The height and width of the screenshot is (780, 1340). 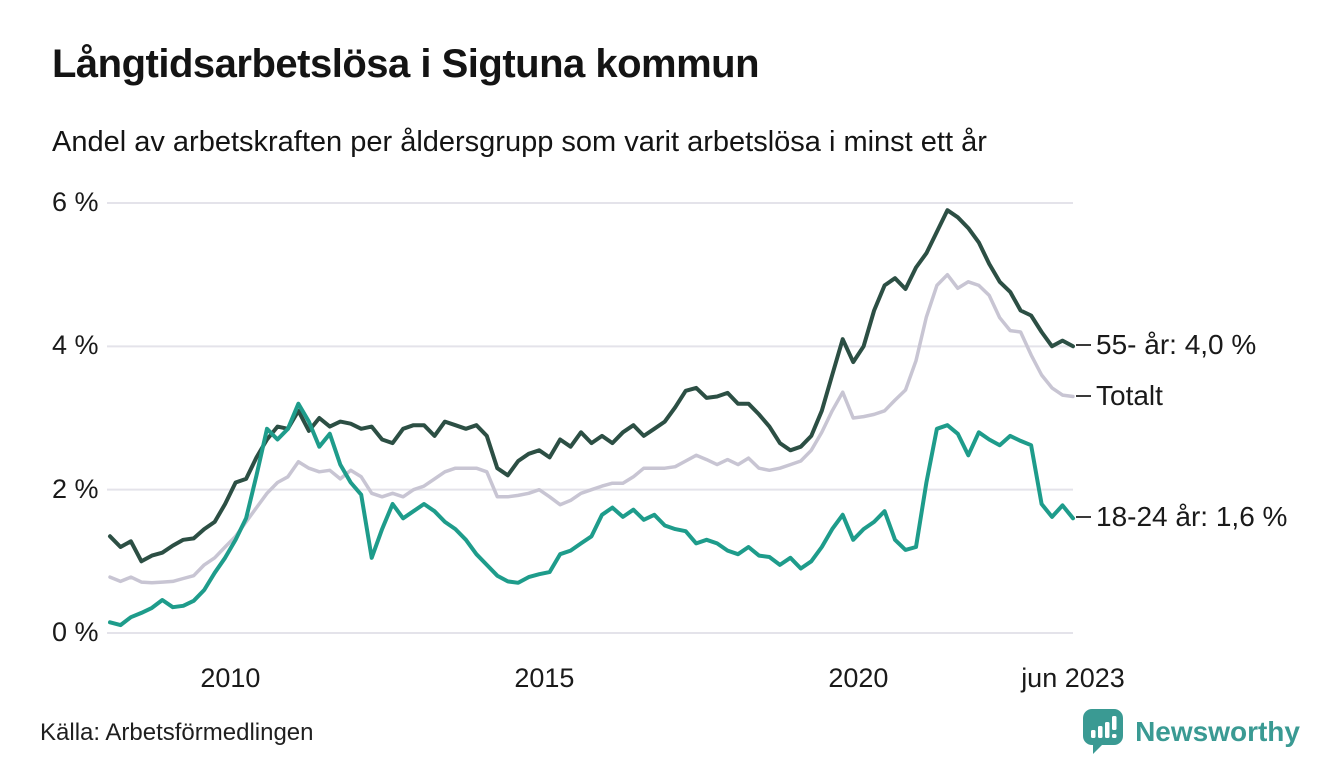 What do you see at coordinates (75, 632) in the screenshot?
I see `y-tick-label: 0 %` at bounding box center [75, 632].